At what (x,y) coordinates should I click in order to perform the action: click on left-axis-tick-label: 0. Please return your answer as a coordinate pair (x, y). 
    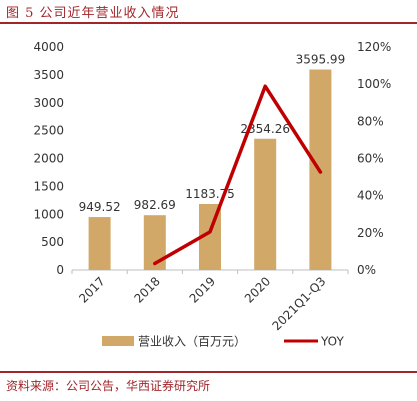
    Looking at the image, I should click on (60, 270).